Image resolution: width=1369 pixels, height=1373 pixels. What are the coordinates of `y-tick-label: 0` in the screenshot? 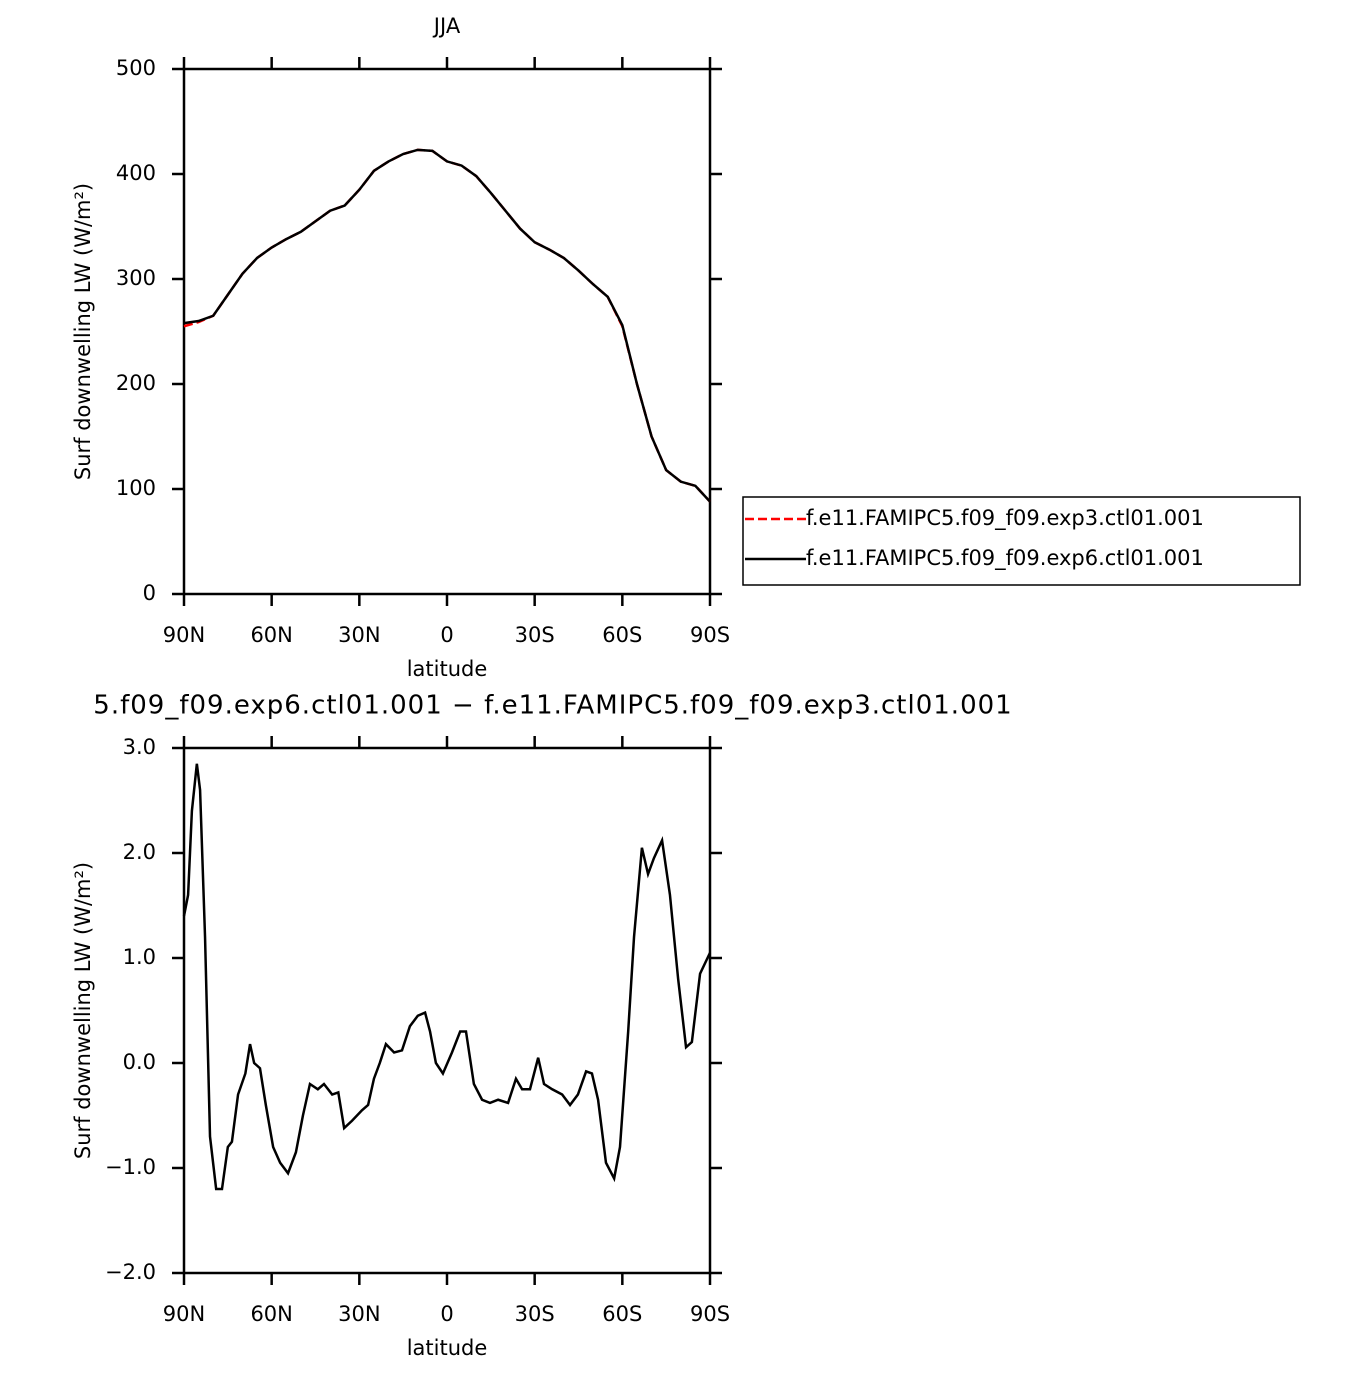 It's located at (149, 593).